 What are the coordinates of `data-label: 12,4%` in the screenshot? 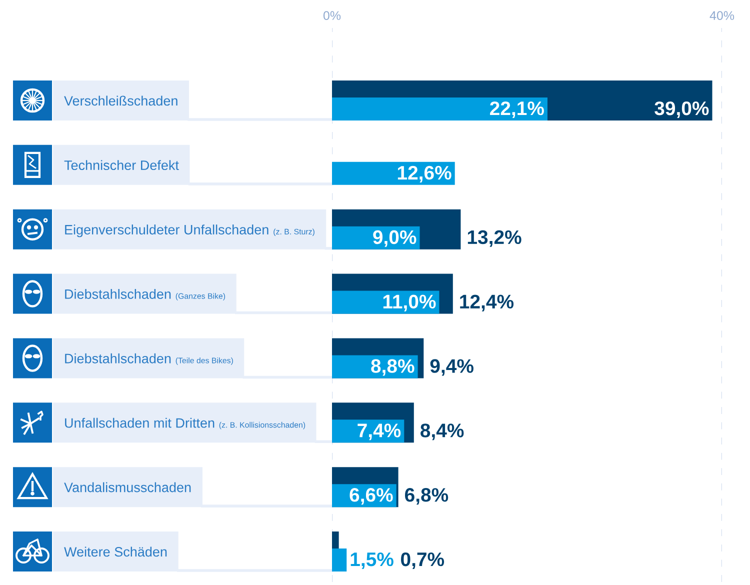 It's located at (487, 303).